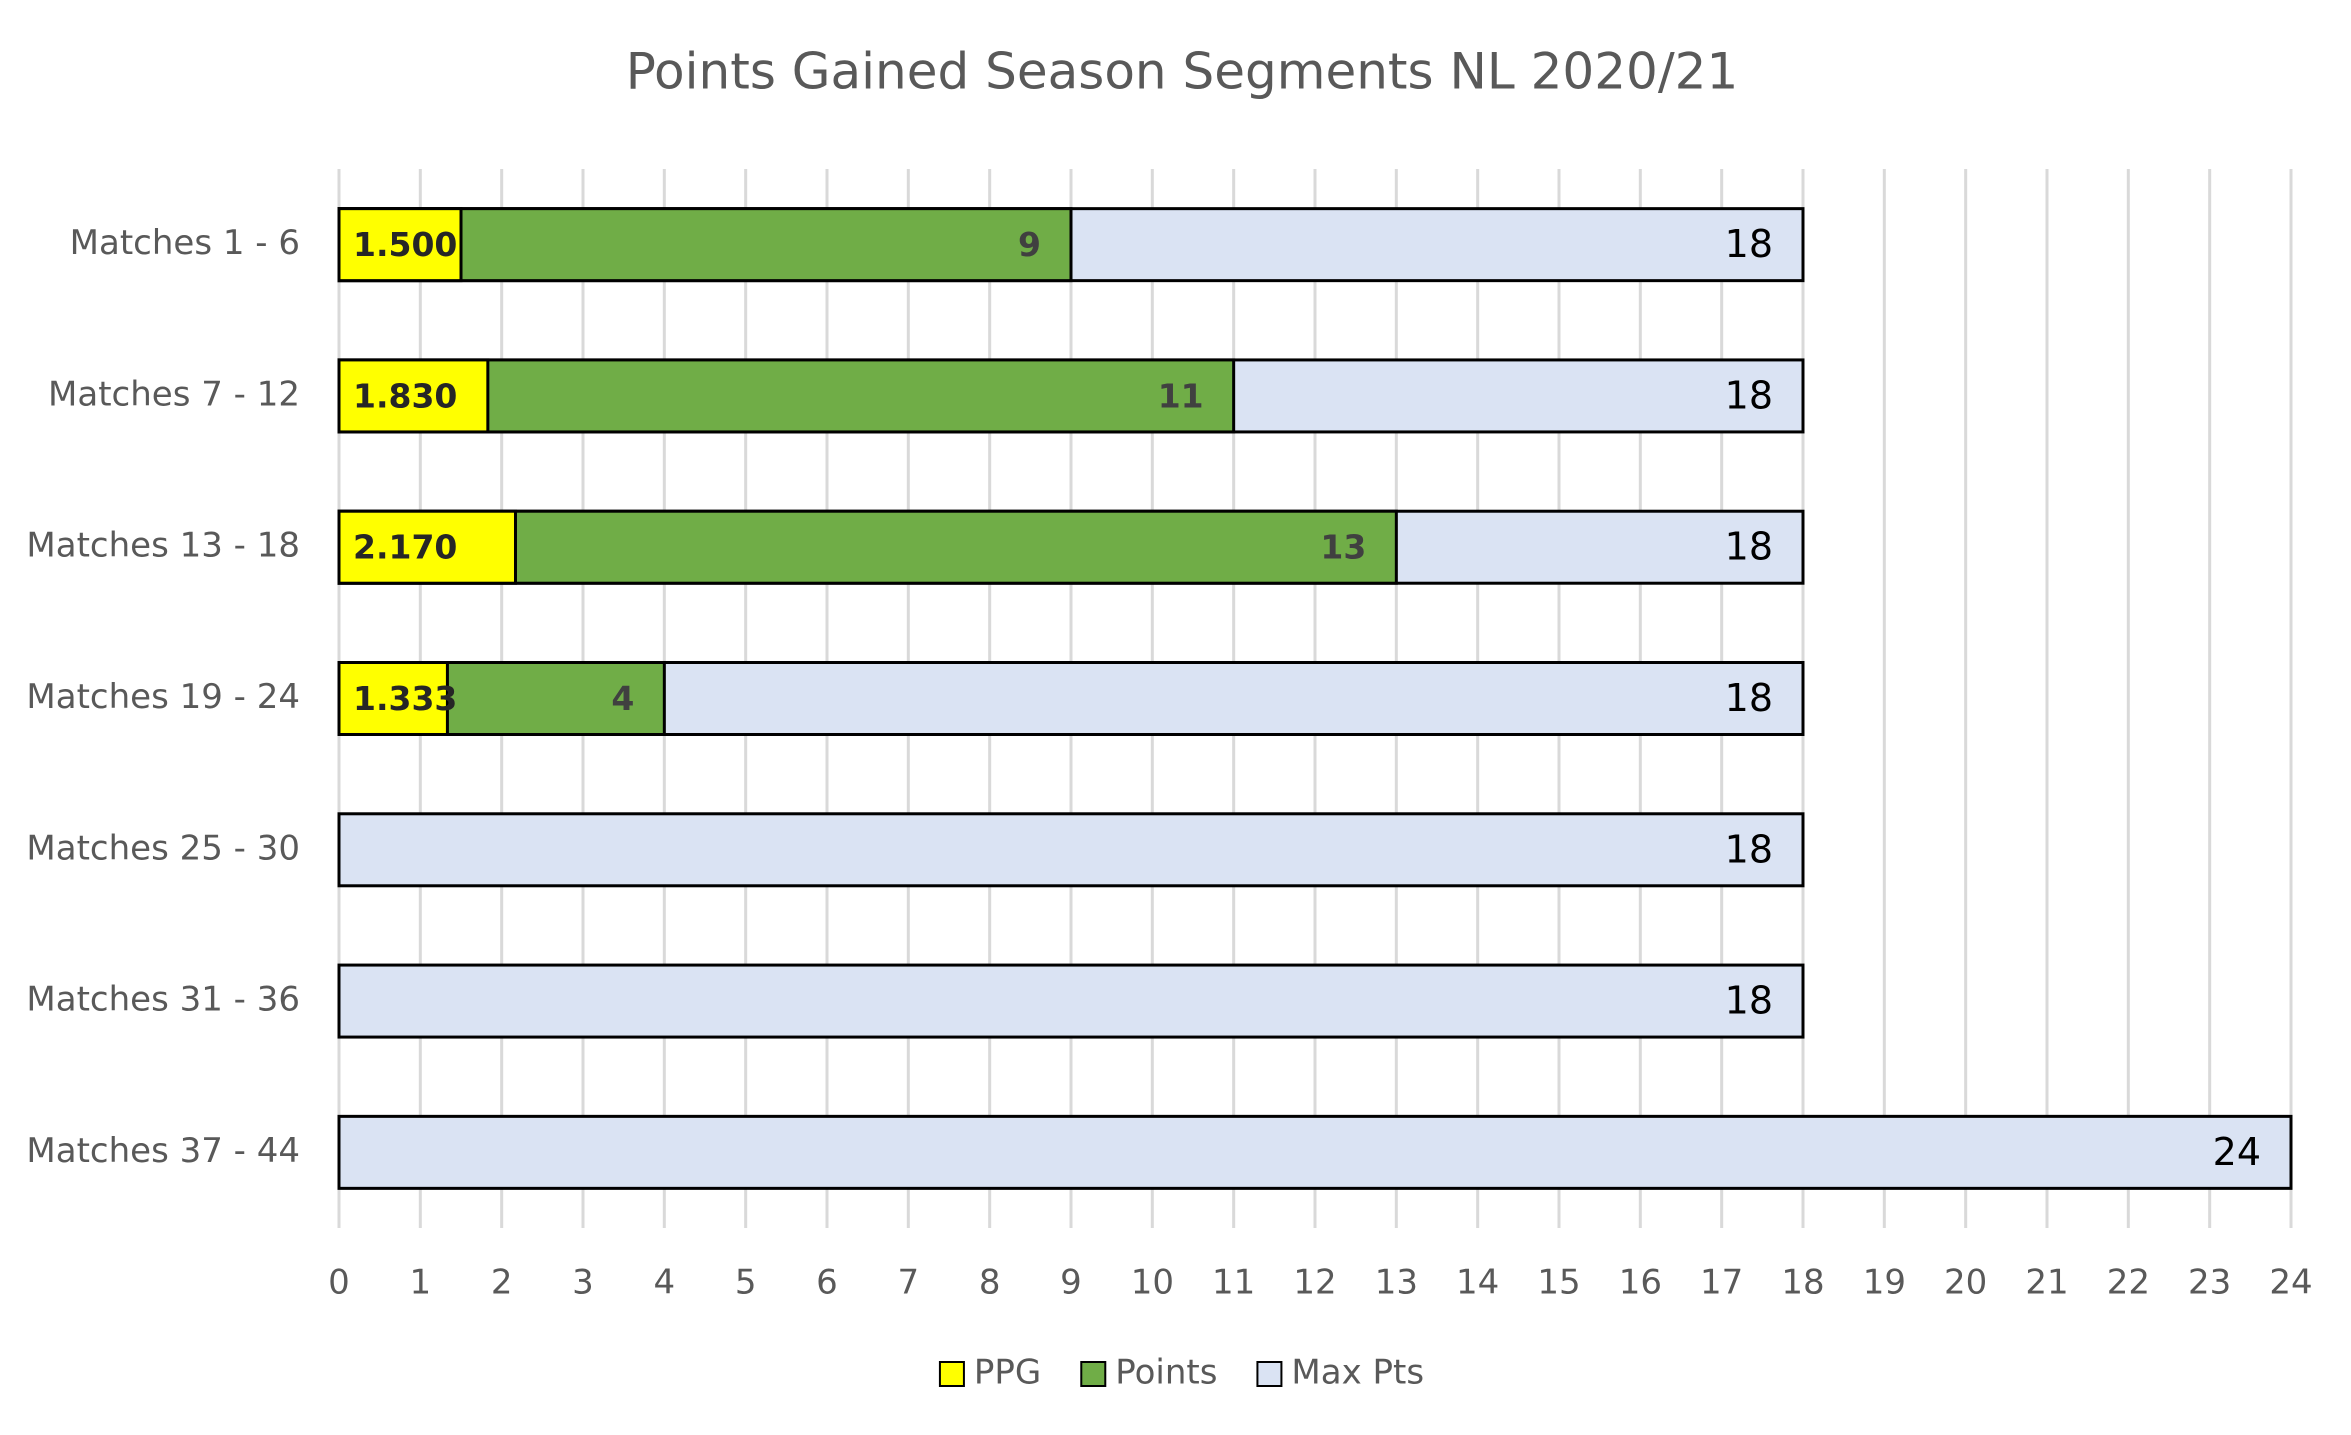 The width and height of the screenshot is (2351, 1435). What do you see at coordinates (827, 1283) in the screenshot?
I see `x-tick-label: 6` at bounding box center [827, 1283].